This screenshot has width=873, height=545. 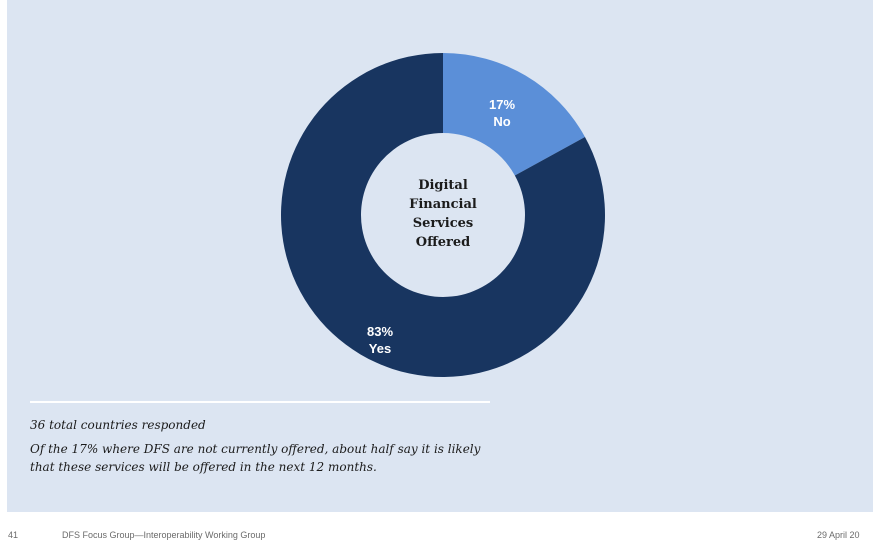 What do you see at coordinates (118, 425) in the screenshot?
I see `response-count-note: 36 total countries responded` at bounding box center [118, 425].